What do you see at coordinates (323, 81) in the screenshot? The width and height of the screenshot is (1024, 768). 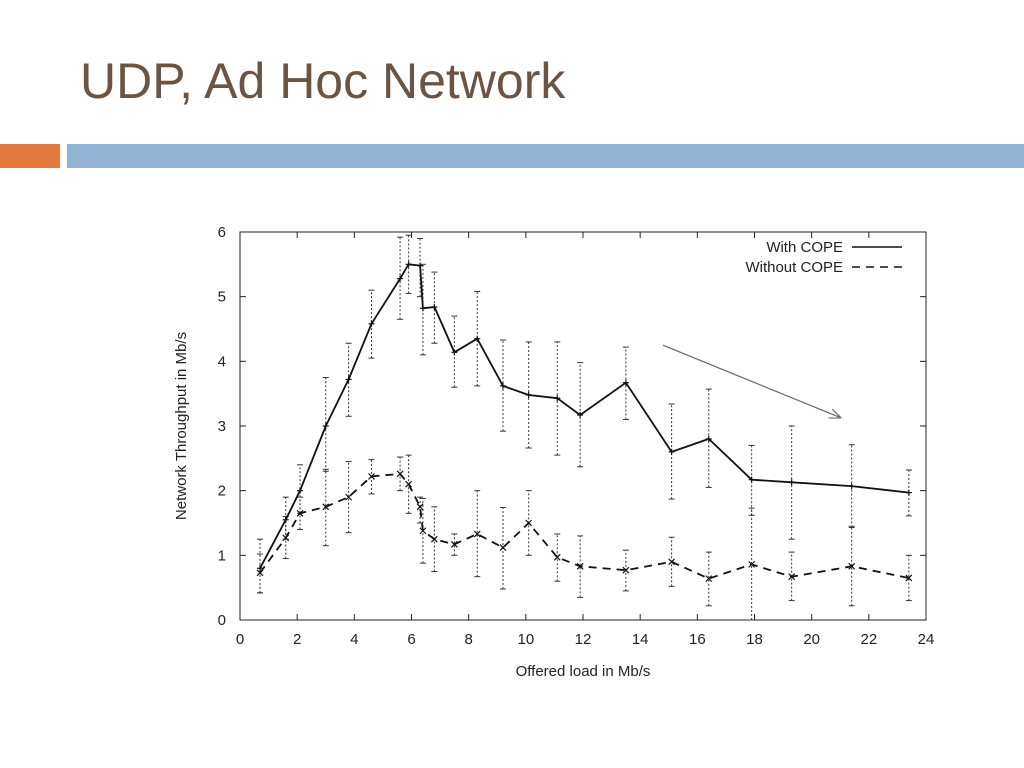 I see `slide-title: UDP, Ad Hoc Network` at bounding box center [323, 81].